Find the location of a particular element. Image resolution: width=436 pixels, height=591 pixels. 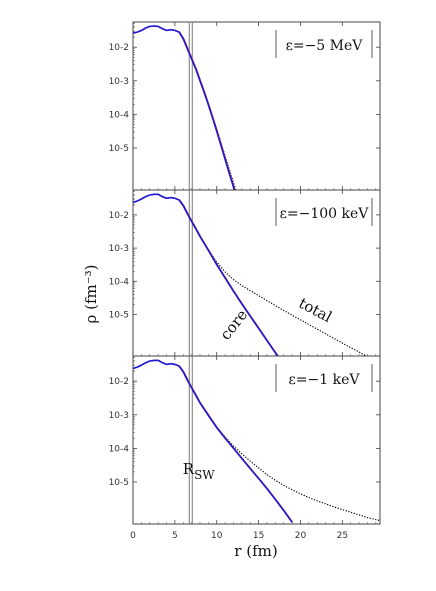

total-density-line is located at coordinates (185, 107).